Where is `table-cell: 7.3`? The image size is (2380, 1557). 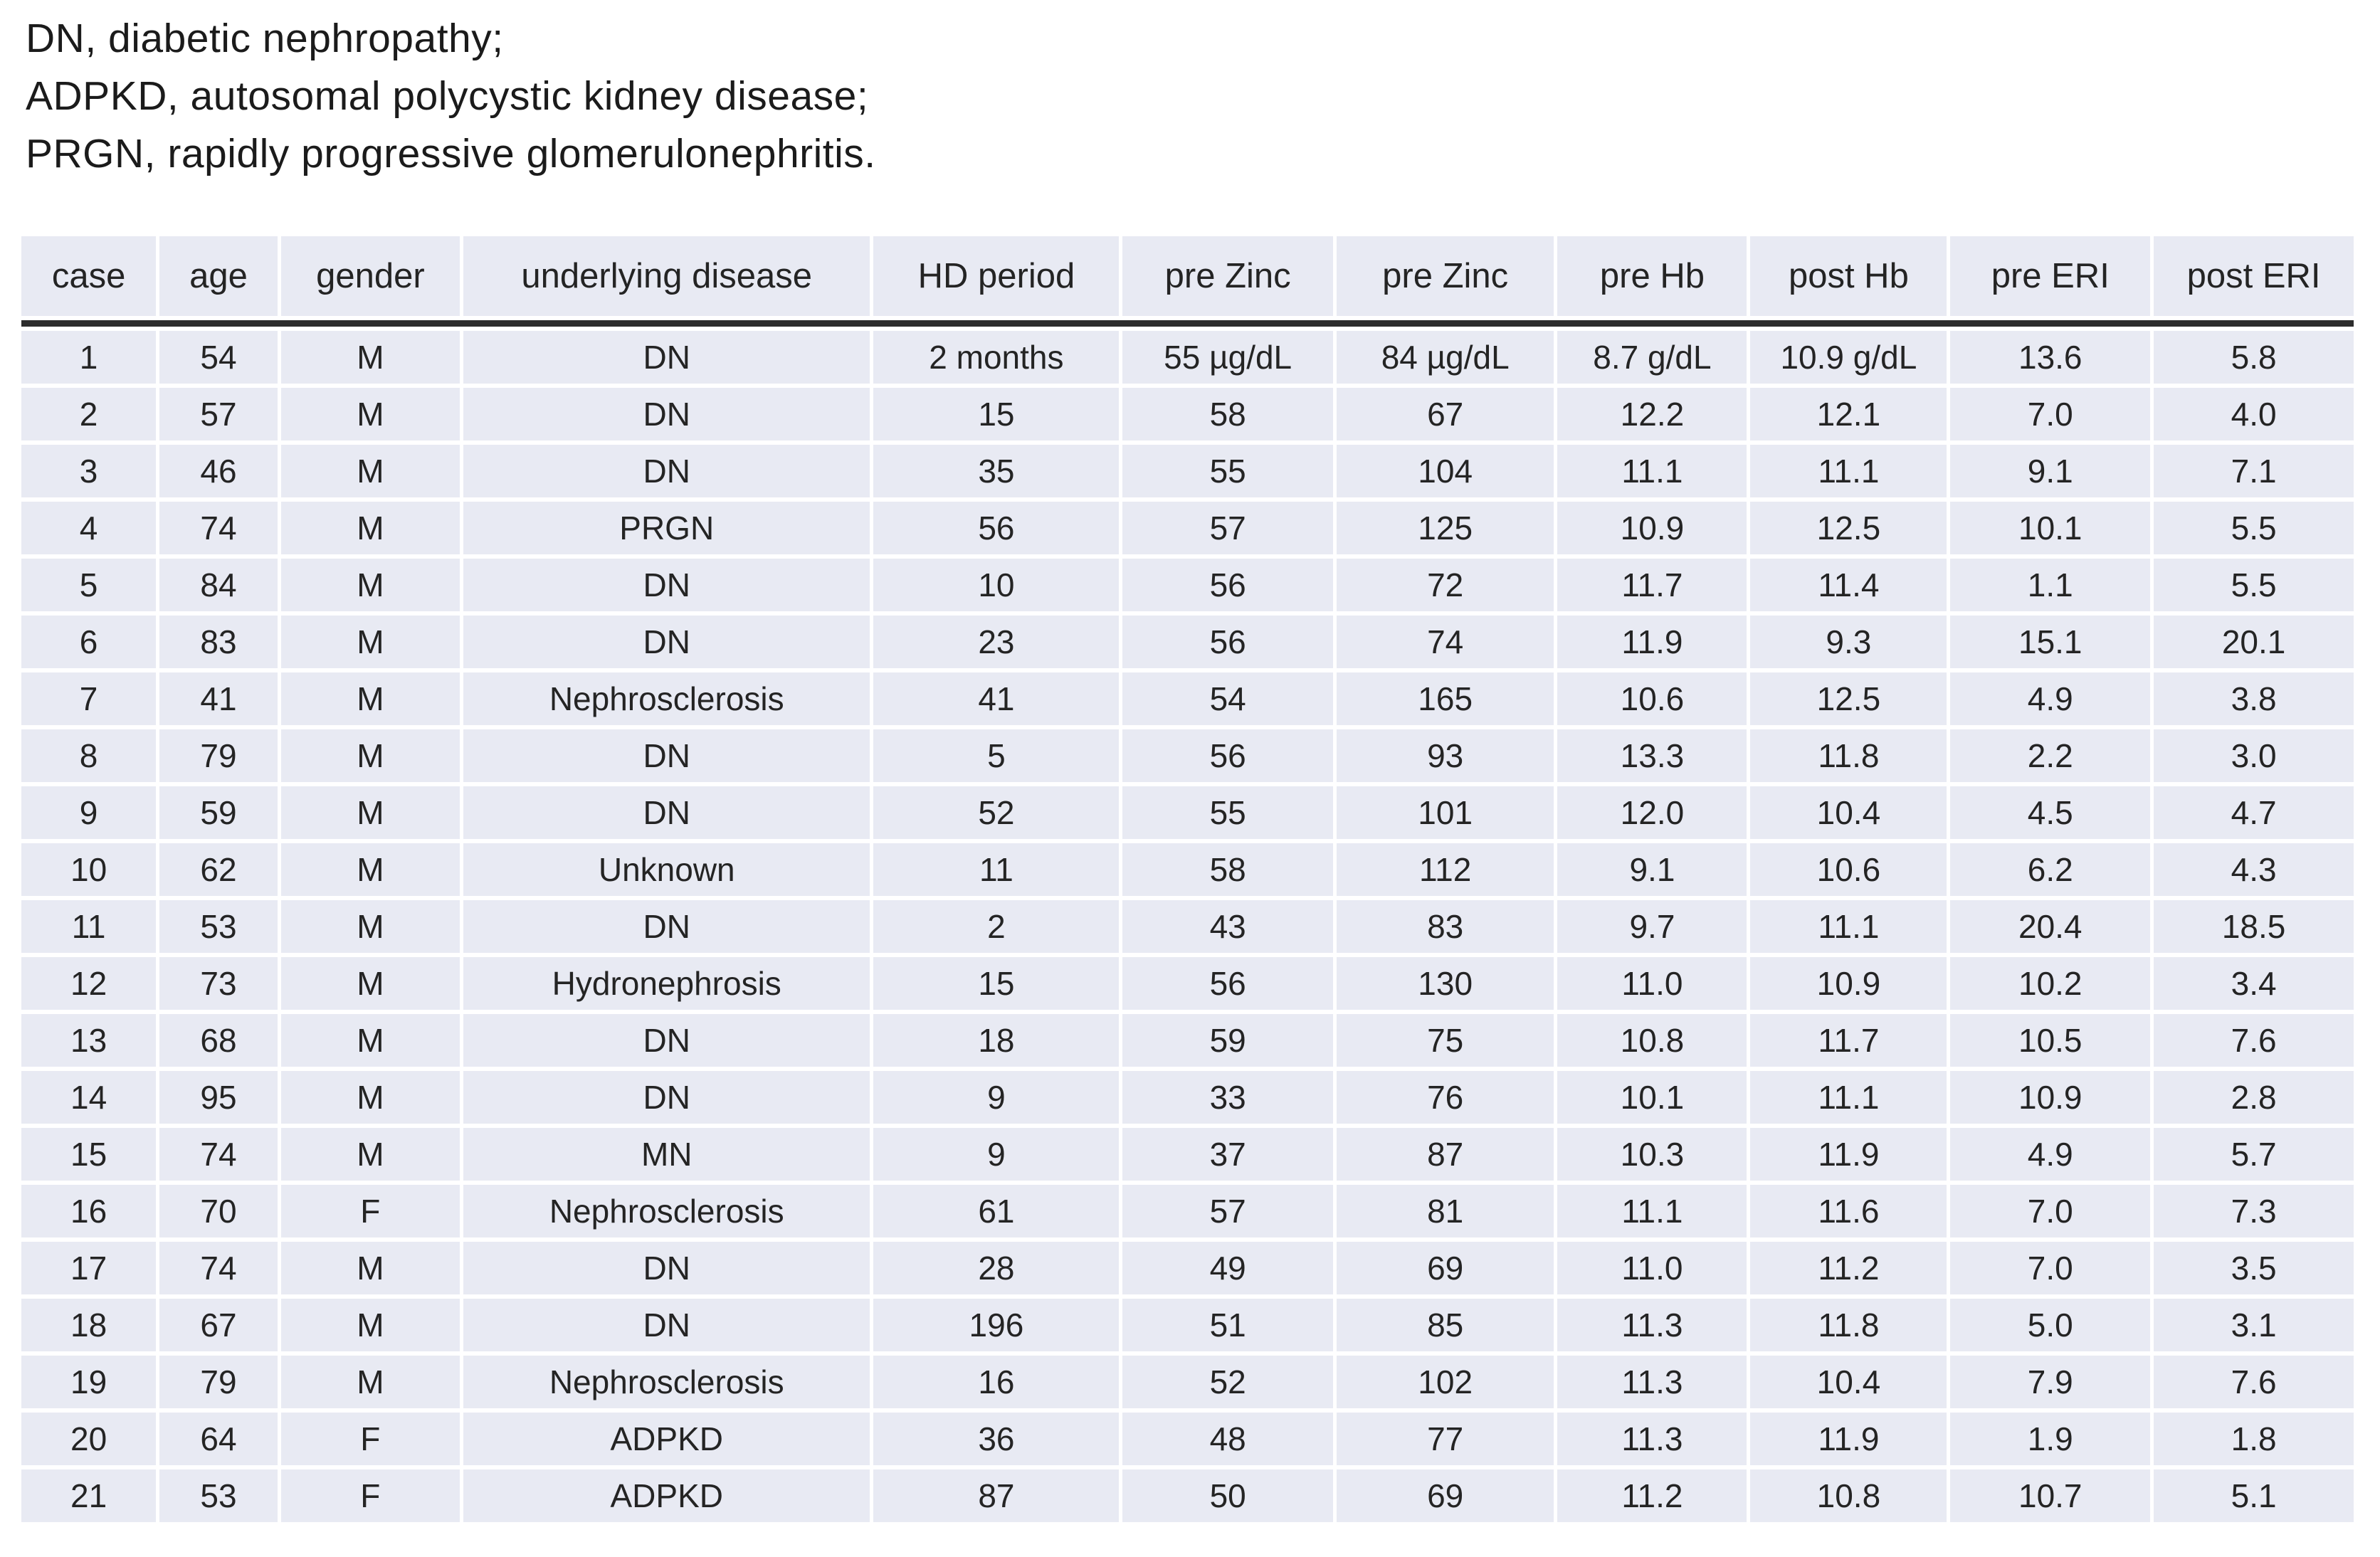 table-cell: 7.3 is located at coordinates (2254, 1211).